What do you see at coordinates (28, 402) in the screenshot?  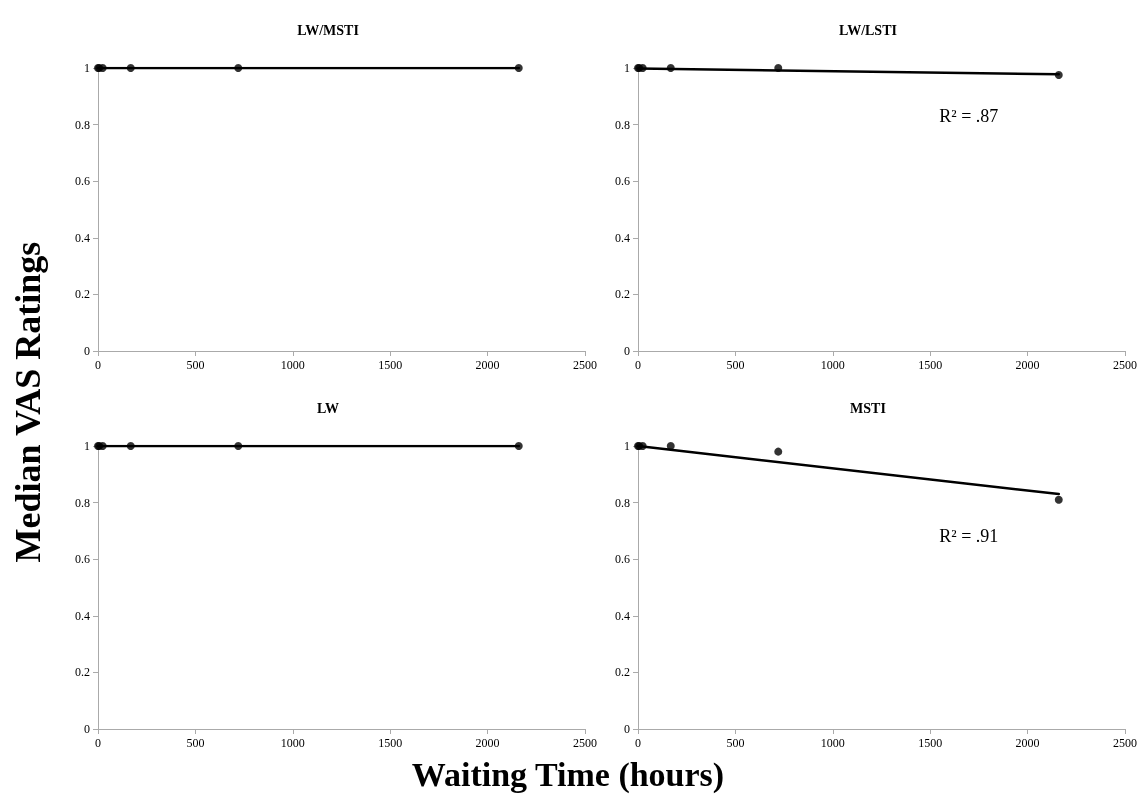 I see `y-axis-title: Median VAS Ratings` at bounding box center [28, 402].